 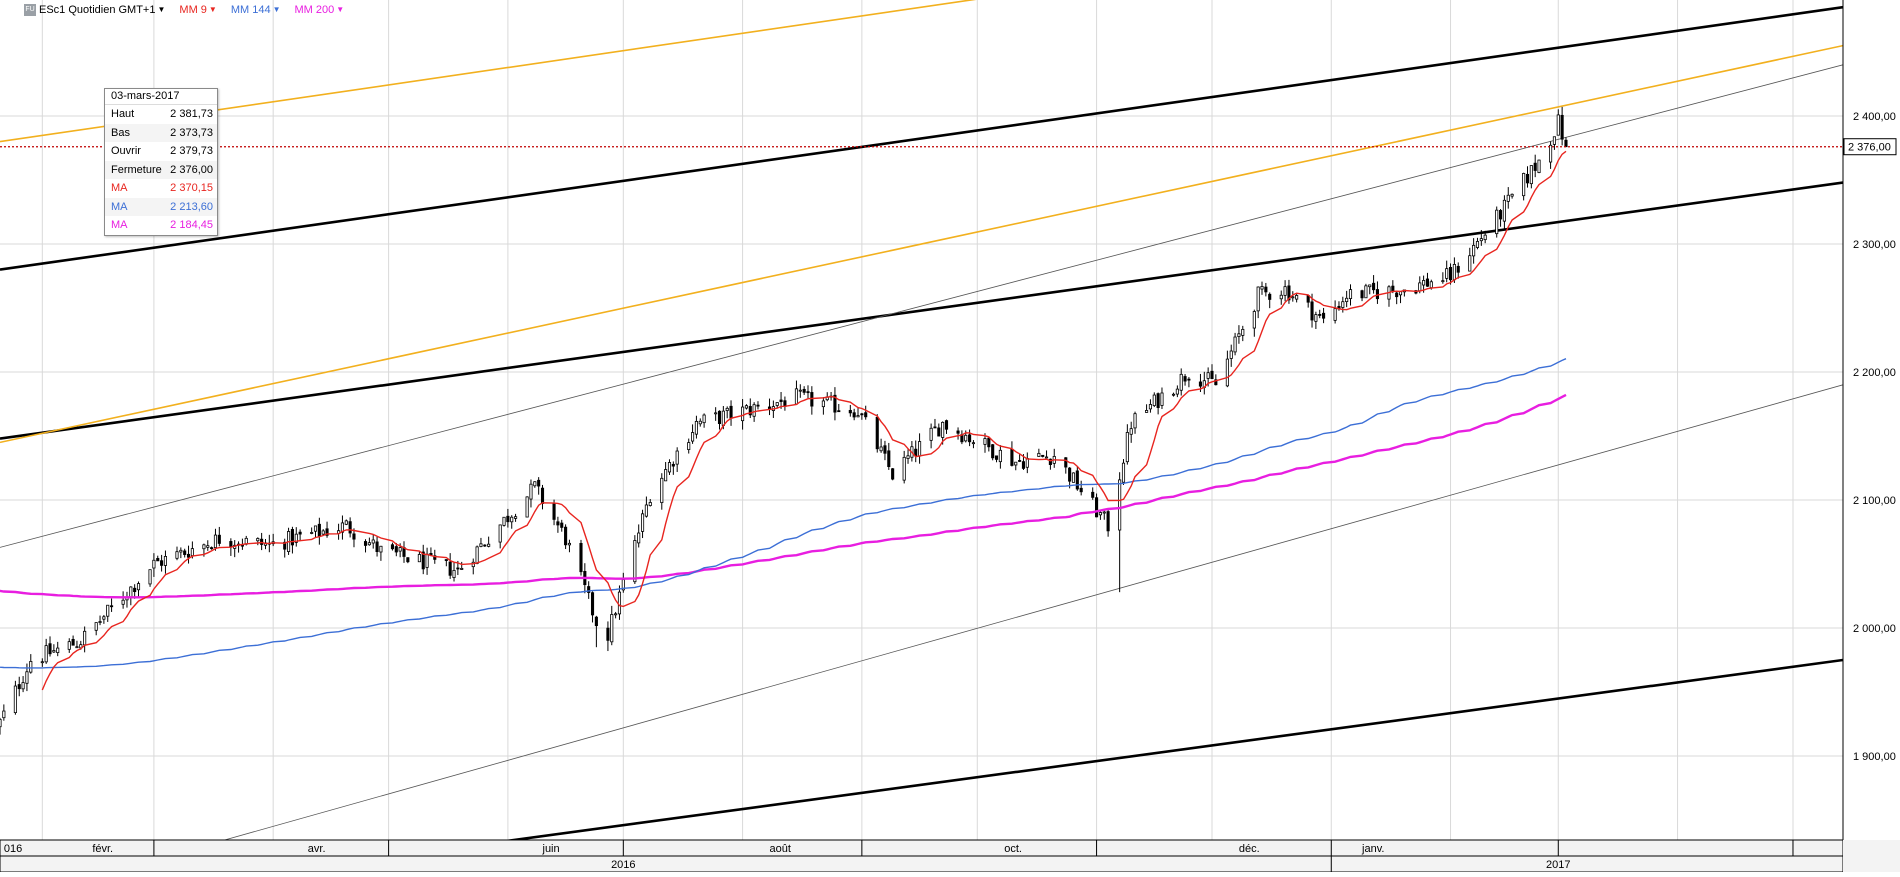 What do you see at coordinates (97, 10) in the screenshot?
I see `symbol-label: ESc1 Quotidien GMT+1` at bounding box center [97, 10].